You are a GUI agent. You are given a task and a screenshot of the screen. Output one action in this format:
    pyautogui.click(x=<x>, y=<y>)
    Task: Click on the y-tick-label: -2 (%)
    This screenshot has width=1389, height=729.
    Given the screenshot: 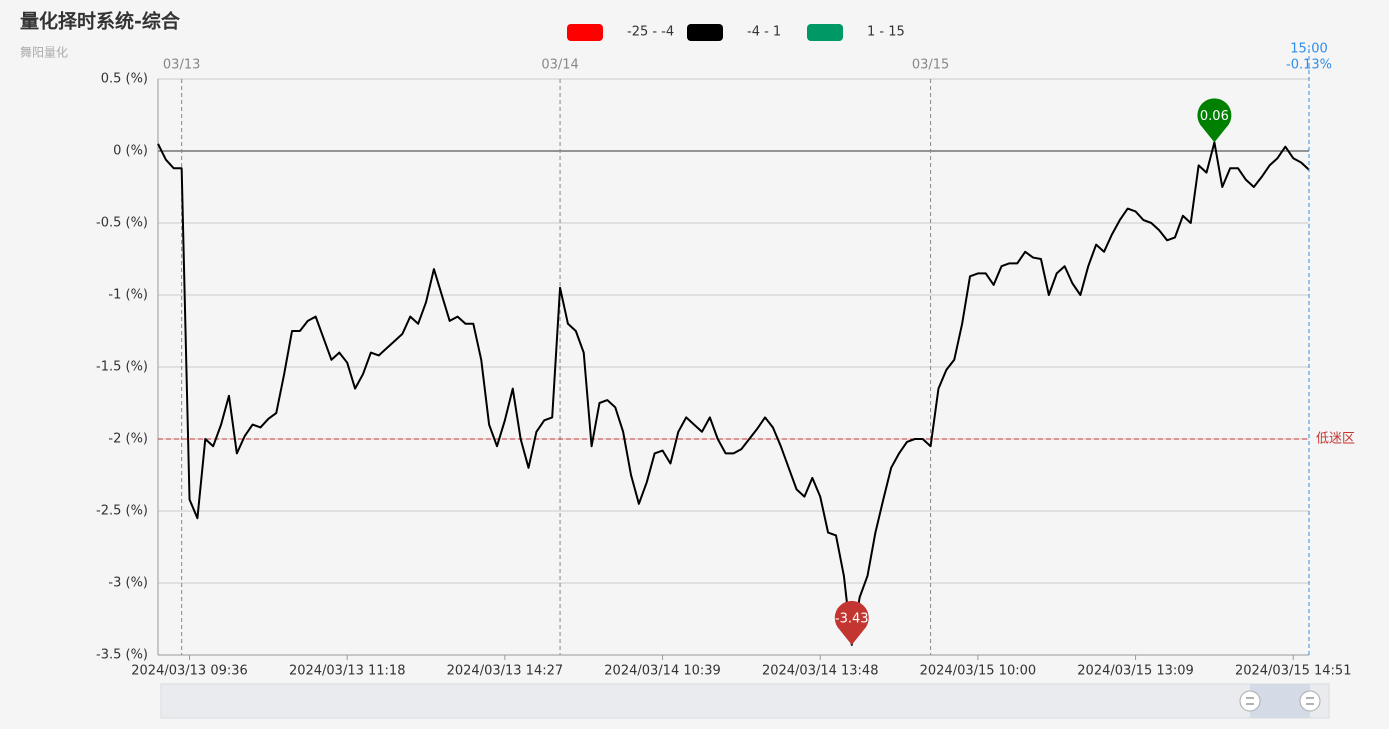 What is the action you would take?
    pyautogui.click(x=128, y=439)
    